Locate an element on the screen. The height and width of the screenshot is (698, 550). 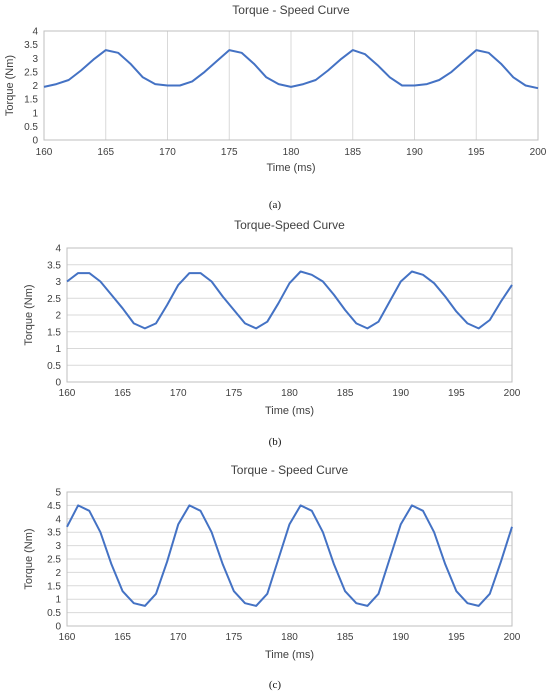
chart-title: Torque-Speed Curve is located at coordinates (289, 225).